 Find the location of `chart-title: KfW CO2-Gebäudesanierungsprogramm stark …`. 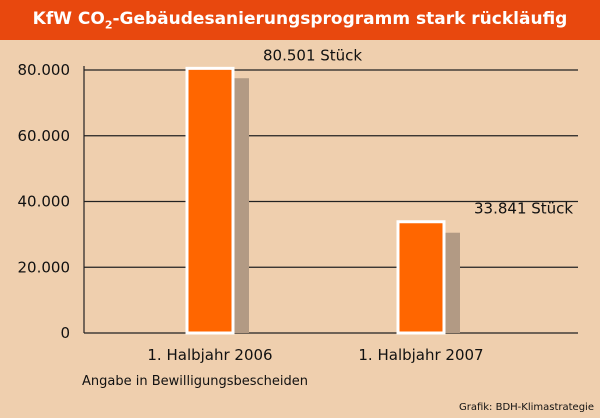

chart-title: KfW CO2-Gebäudesanierungsprogramm stark … is located at coordinates (300, 20).